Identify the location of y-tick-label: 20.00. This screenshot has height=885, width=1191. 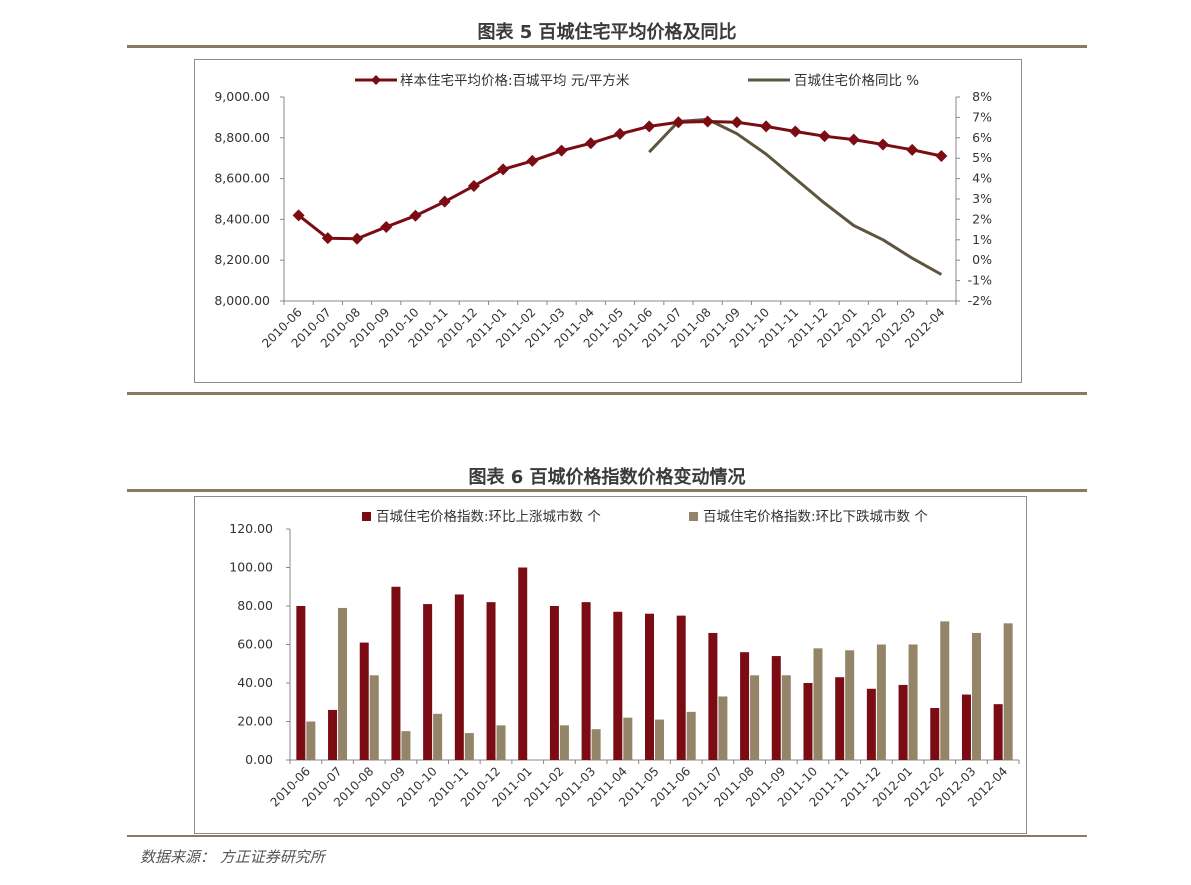
(255, 721).